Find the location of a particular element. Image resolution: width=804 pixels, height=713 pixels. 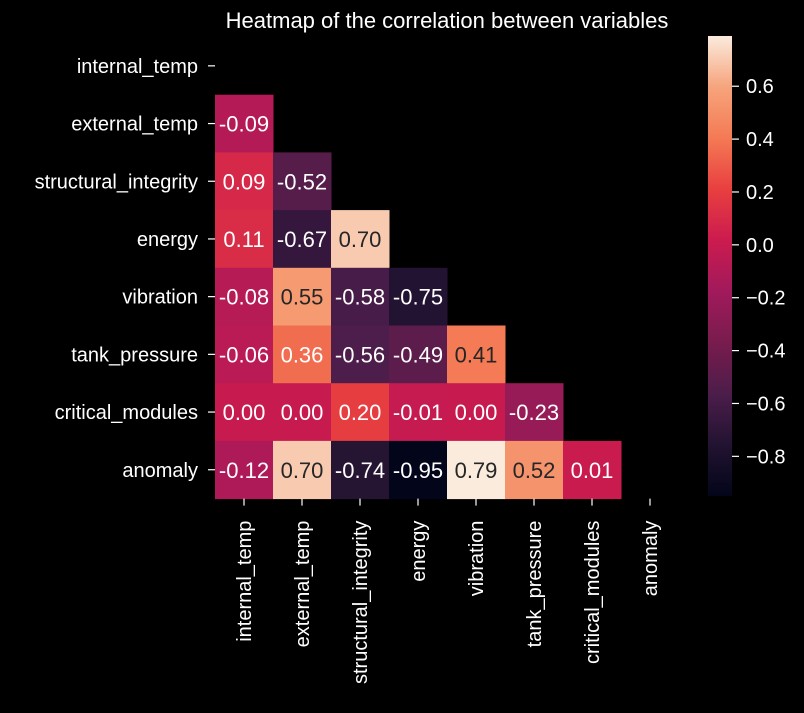

heatmap-cell-label: -0.95 is located at coordinates (418, 470).